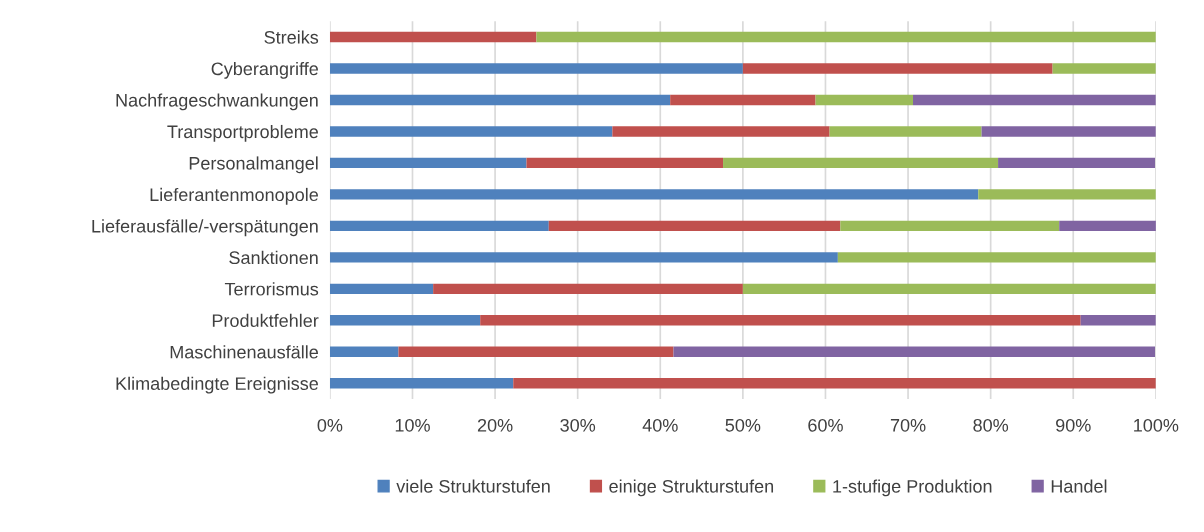 The height and width of the screenshot is (532, 1204). I want to click on x-tick-label: 30%, so click(578, 425).